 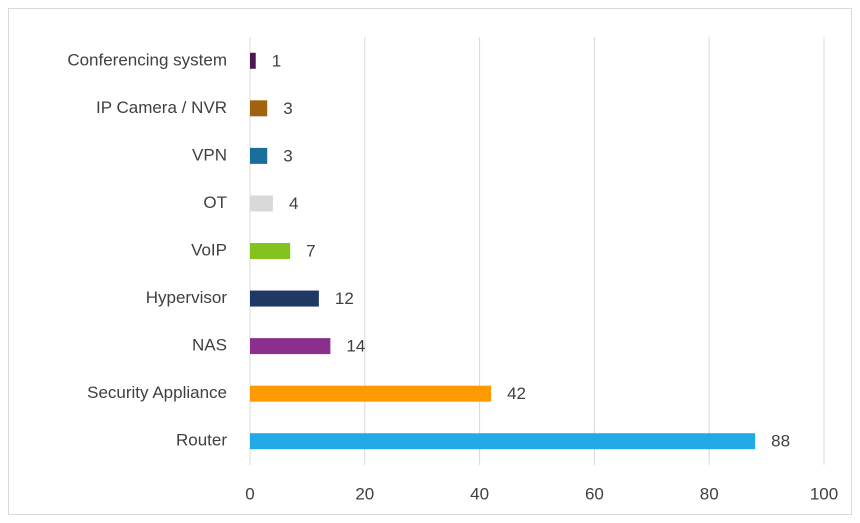 I want to click on x-tick-label: 60, so click(x=594, y=493).